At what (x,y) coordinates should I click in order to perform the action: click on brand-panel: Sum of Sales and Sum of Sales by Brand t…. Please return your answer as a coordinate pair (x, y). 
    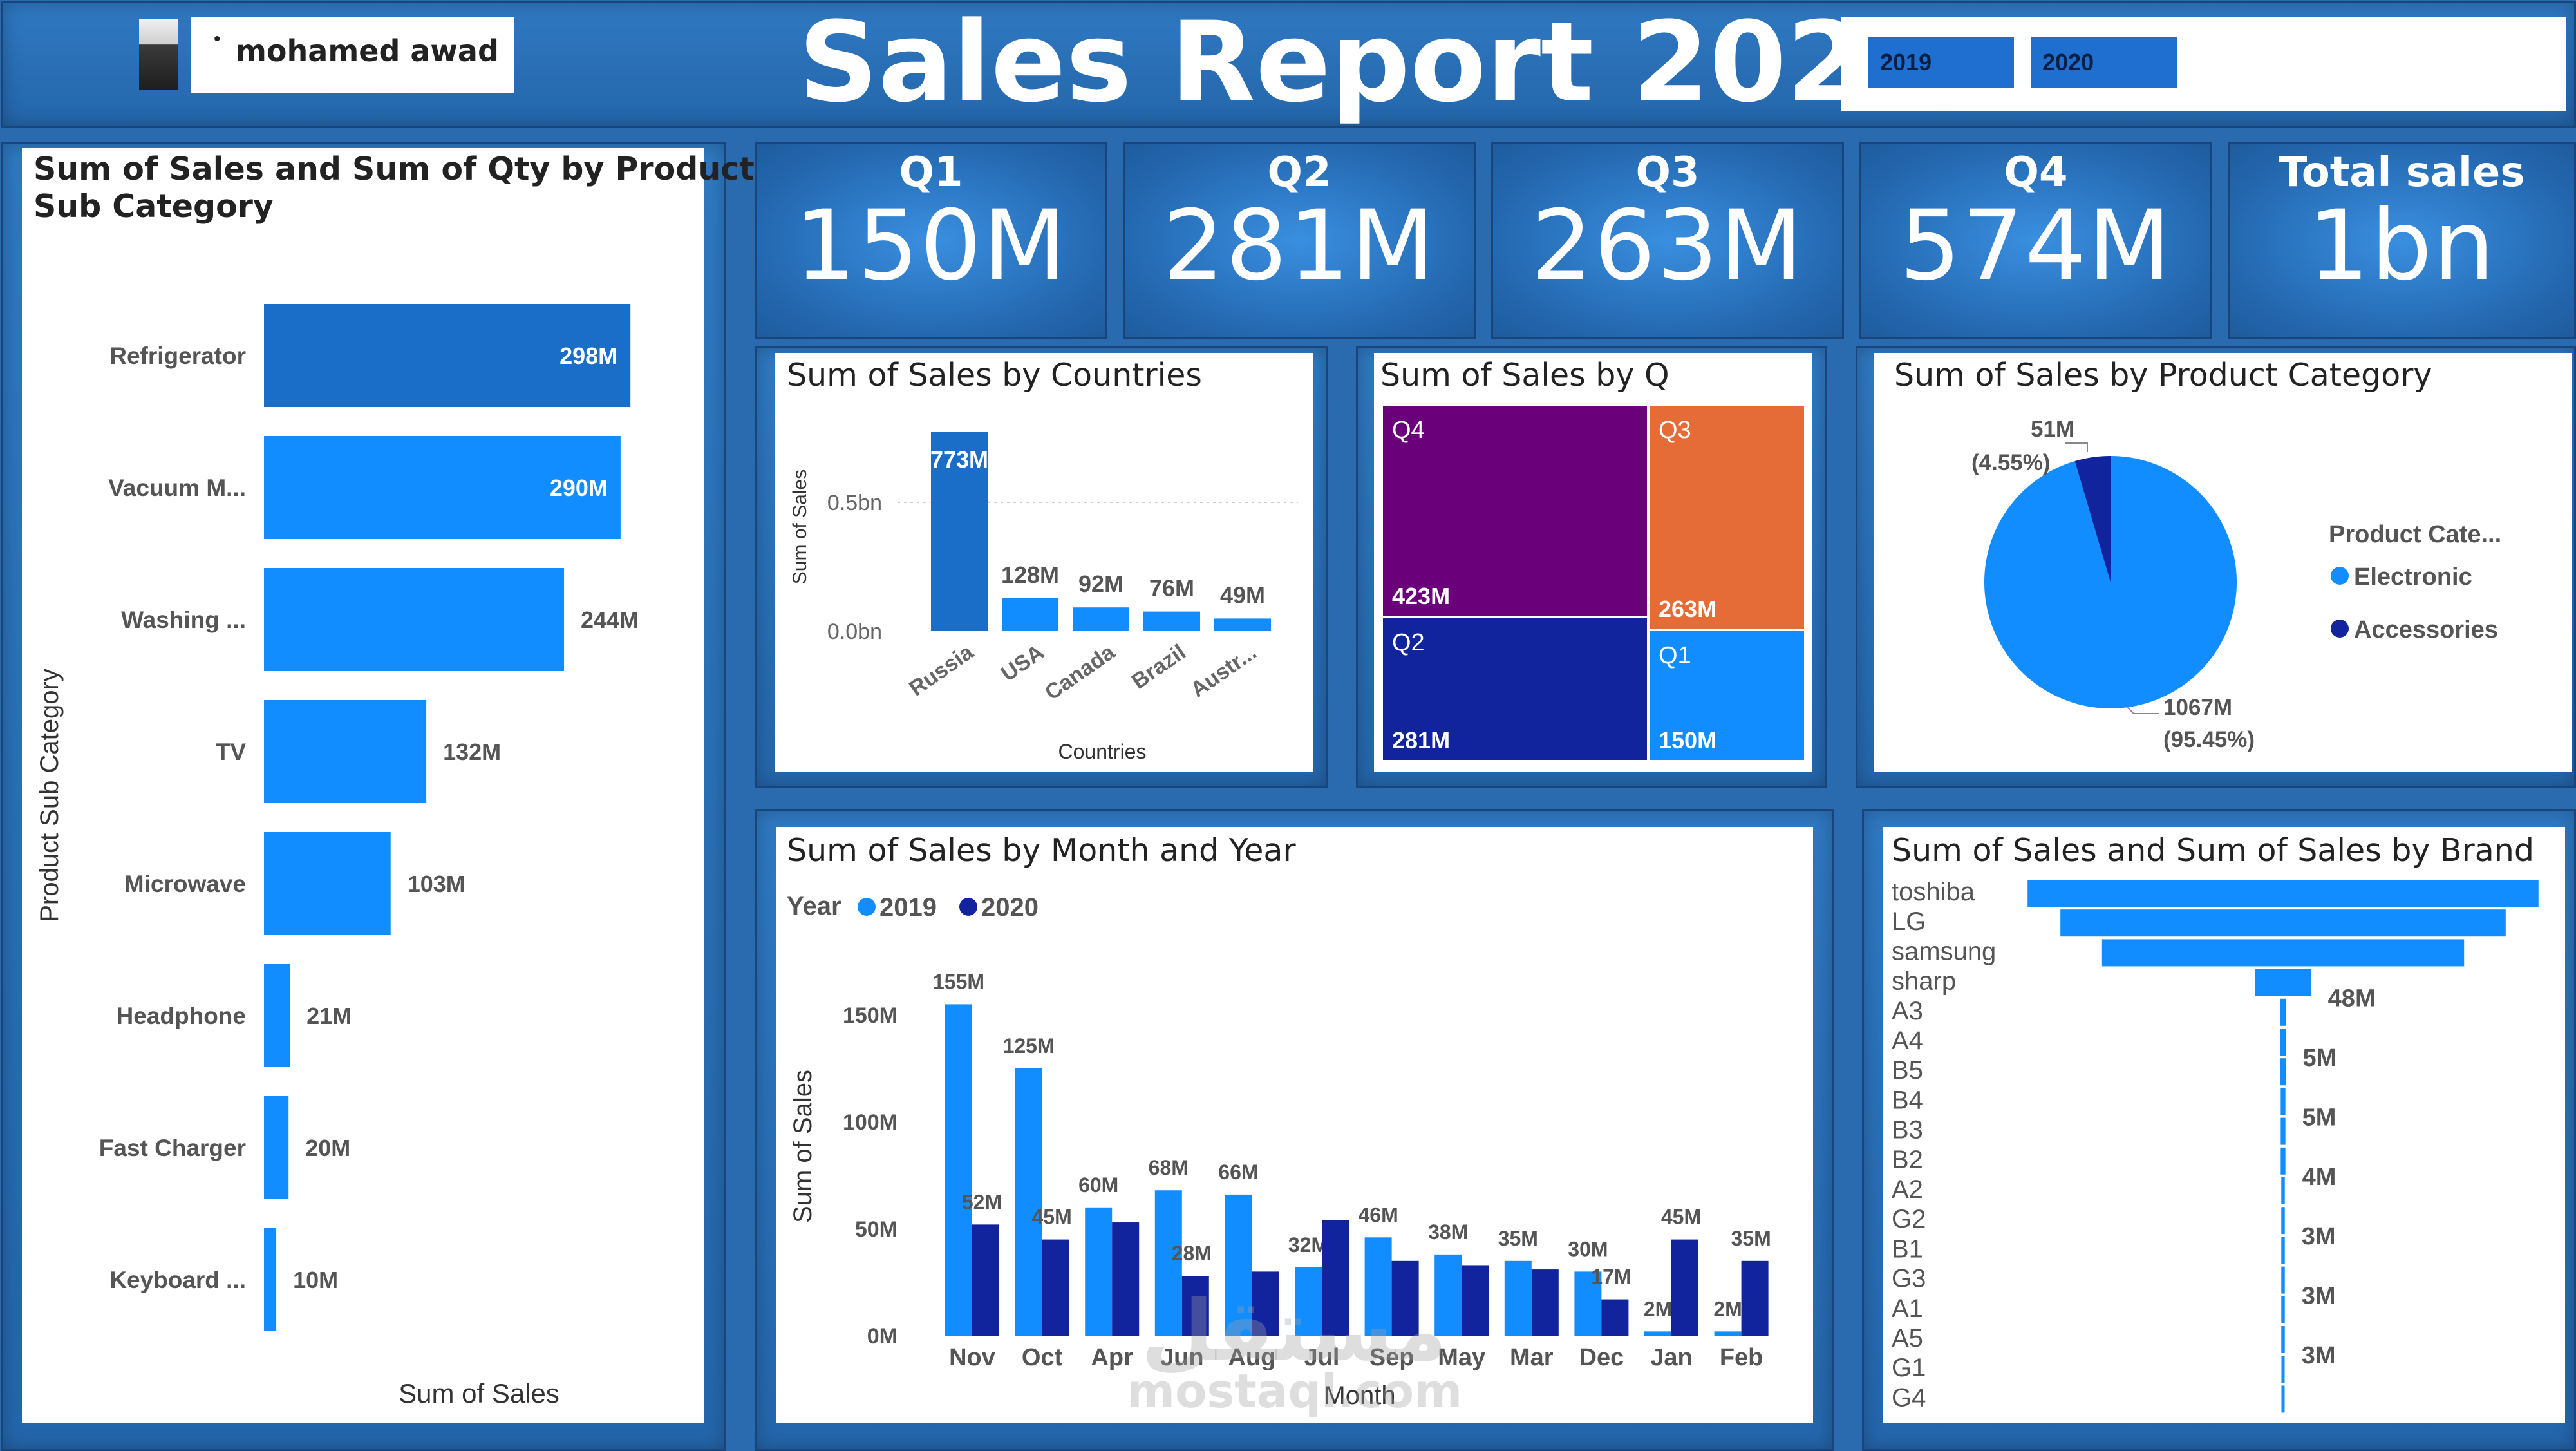
    Looking at the image, I should click on (2224, 1125).